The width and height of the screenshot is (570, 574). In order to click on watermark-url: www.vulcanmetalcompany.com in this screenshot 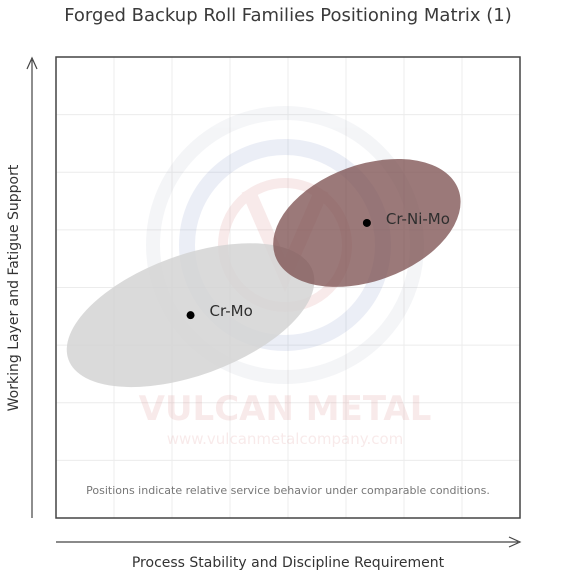, I will do `click(285, 439)`.